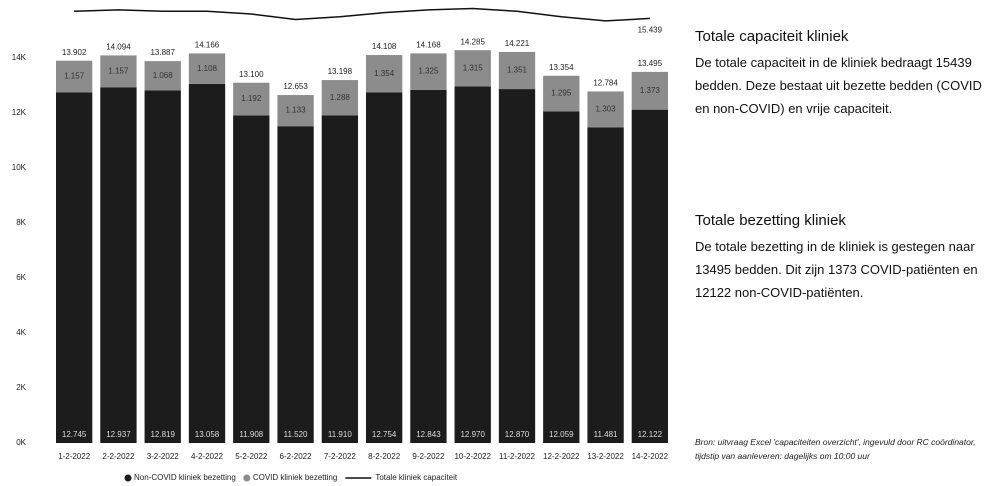  I want to click on occupancy-title: Totale bezetting kliniek, so click(770, 220).